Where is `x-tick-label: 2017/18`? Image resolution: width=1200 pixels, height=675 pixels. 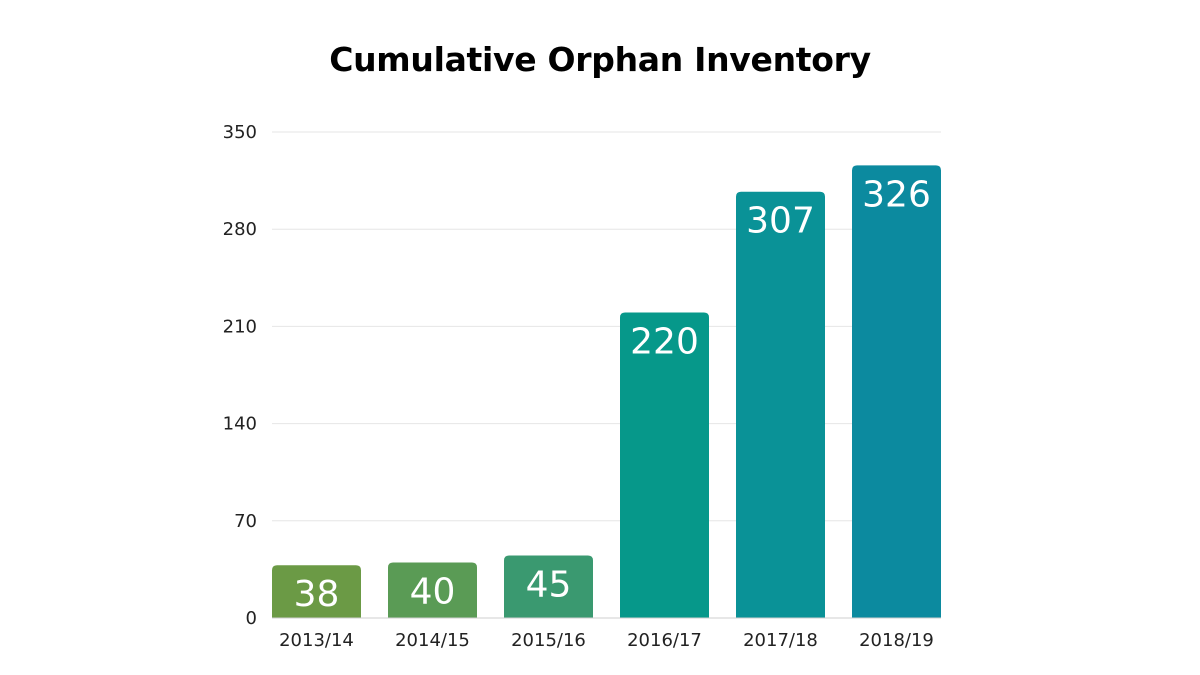
x-tick-label: 2017/18 is located at coordinates (780, 640).